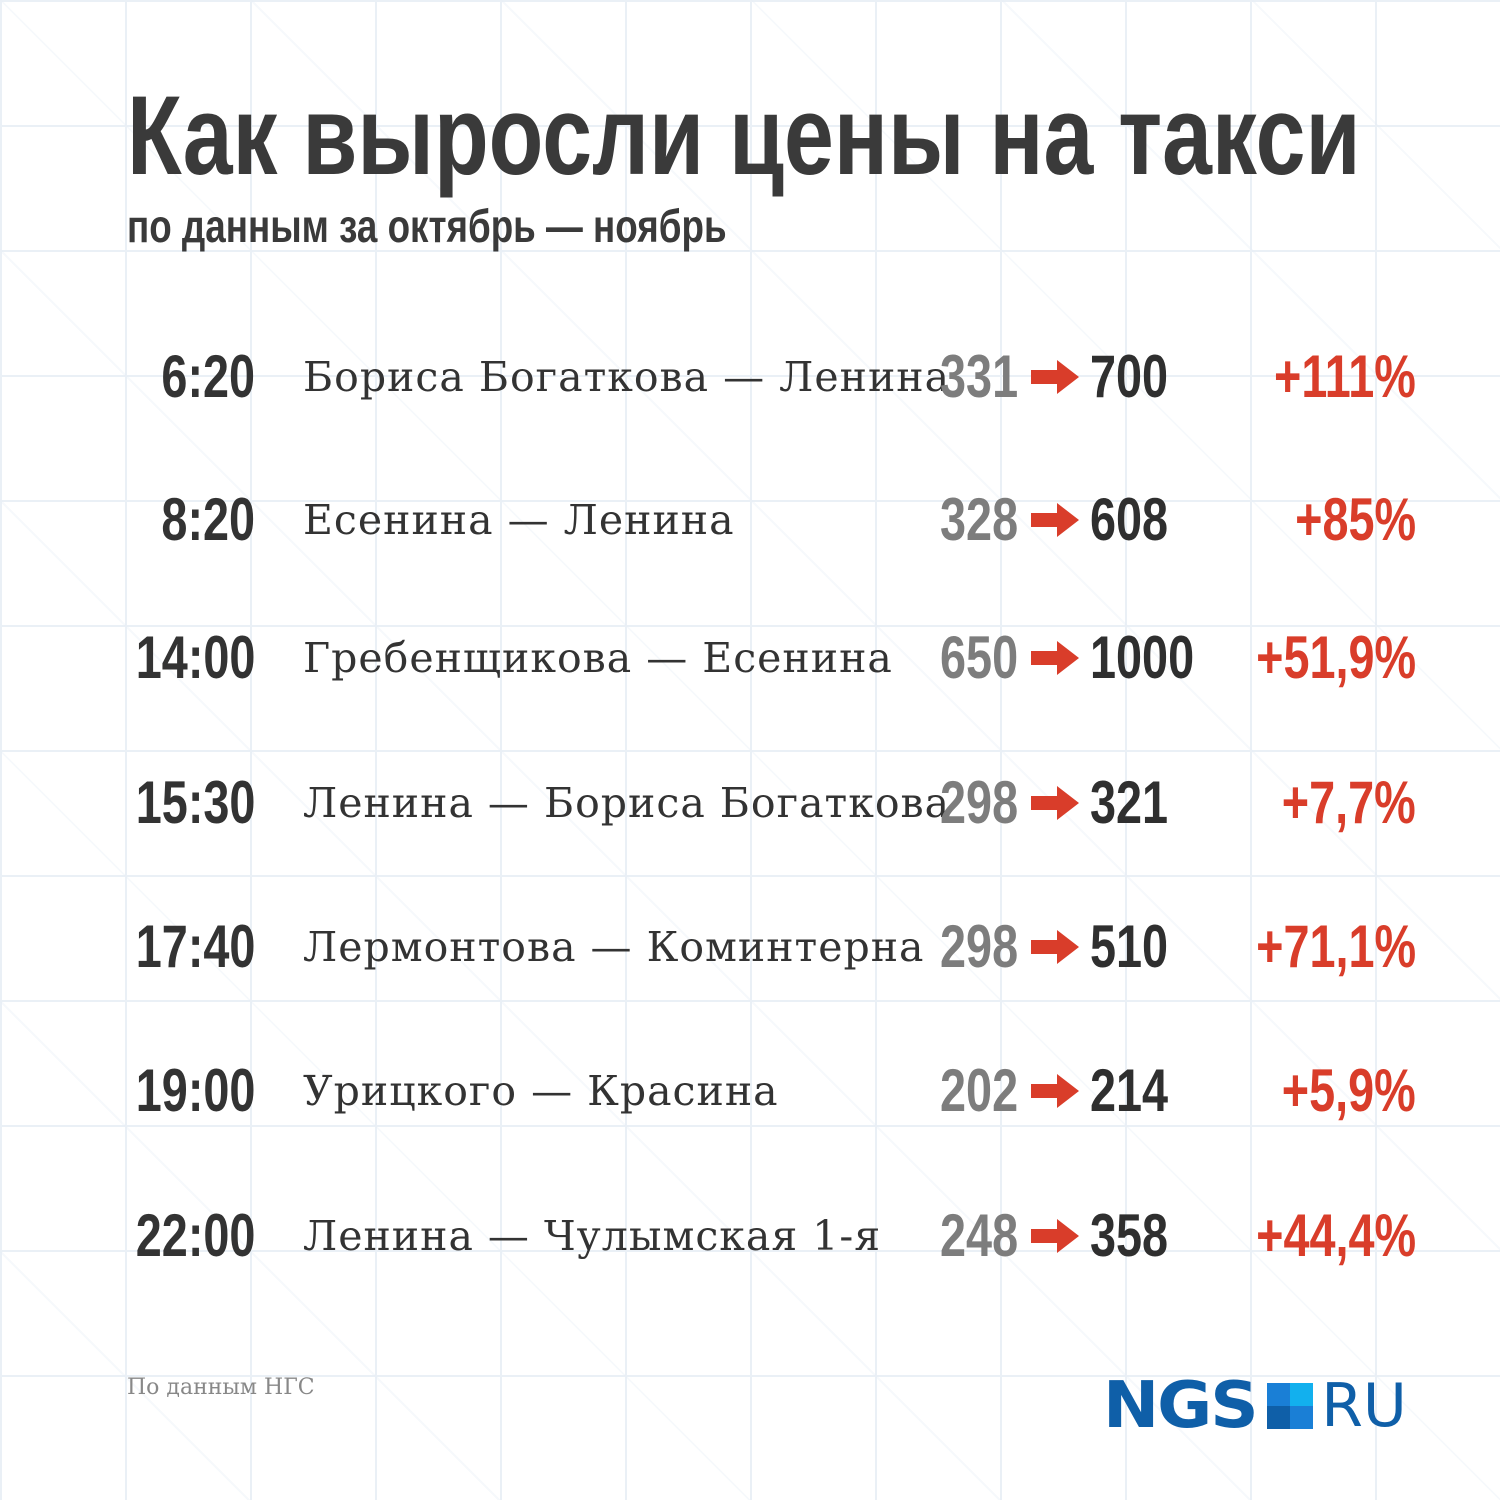  I want to click on route: Ленина — Чулымская 1-я, so click(592, 1236).